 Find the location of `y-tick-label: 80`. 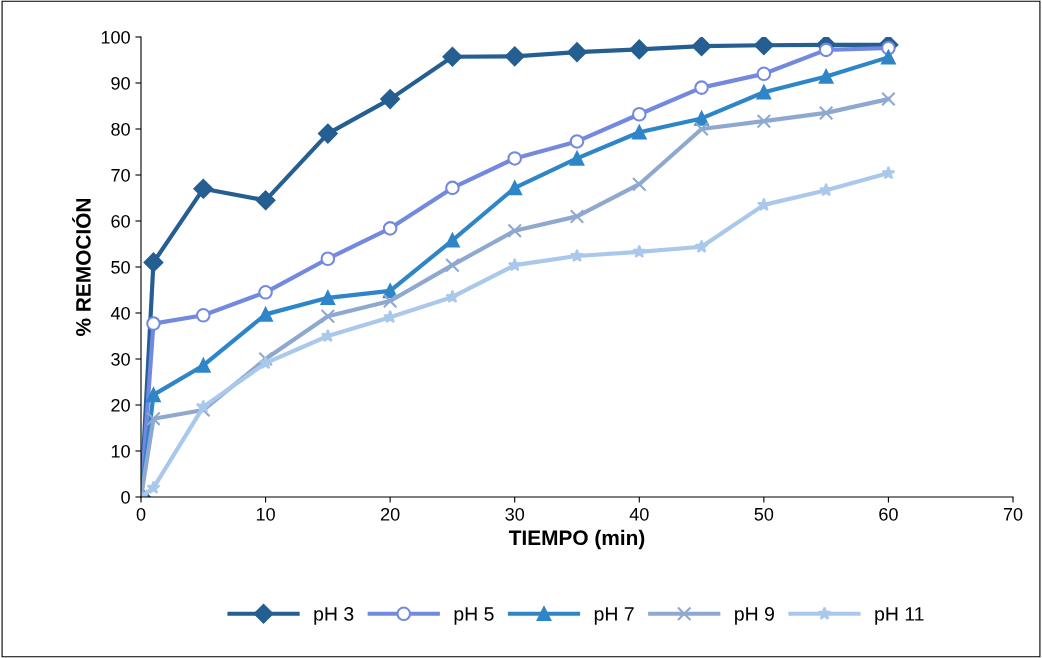

y-tick-label: 80 is located at coordinates (120, 129).